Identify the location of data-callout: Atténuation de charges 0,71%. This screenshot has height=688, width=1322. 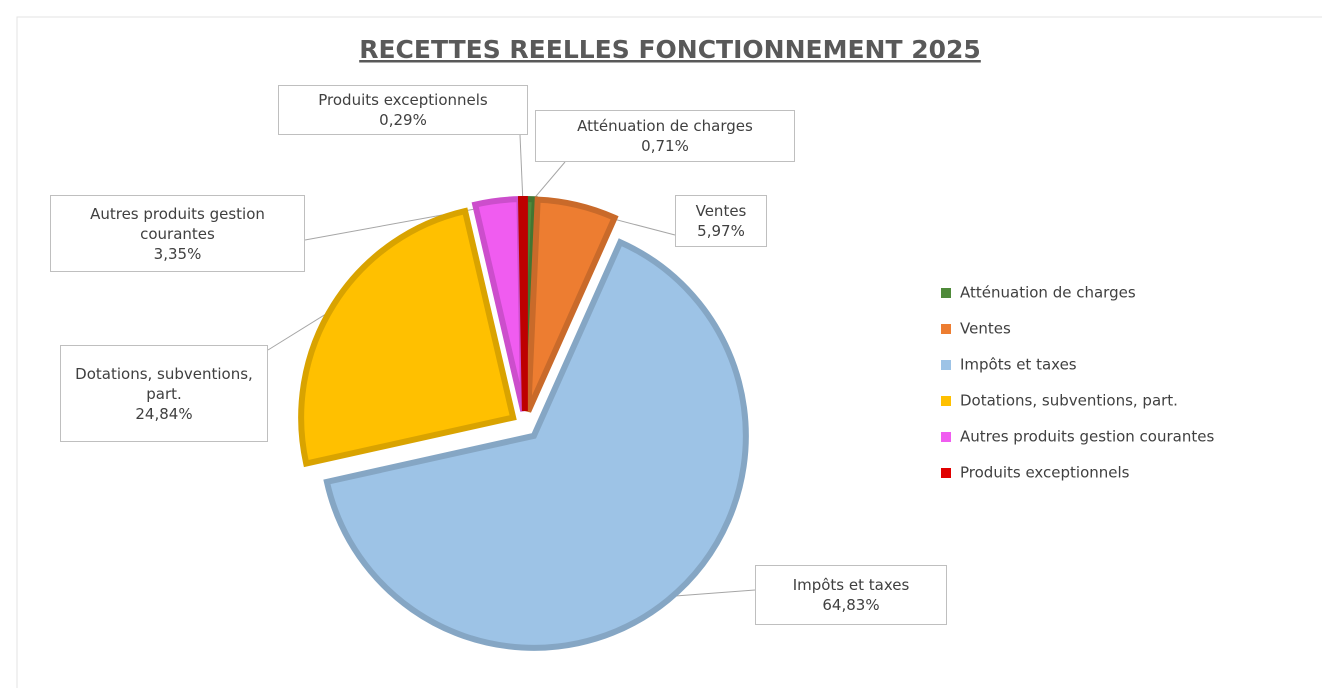
(665, 136).